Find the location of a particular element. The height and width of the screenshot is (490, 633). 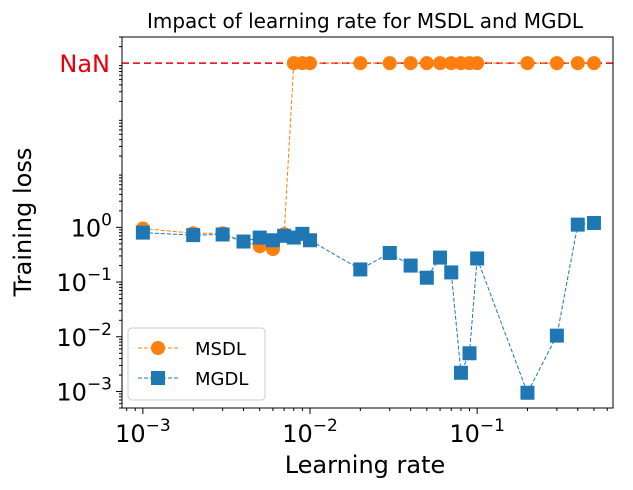

y-axis-label: Training loss is located at coordinates (23, 223).